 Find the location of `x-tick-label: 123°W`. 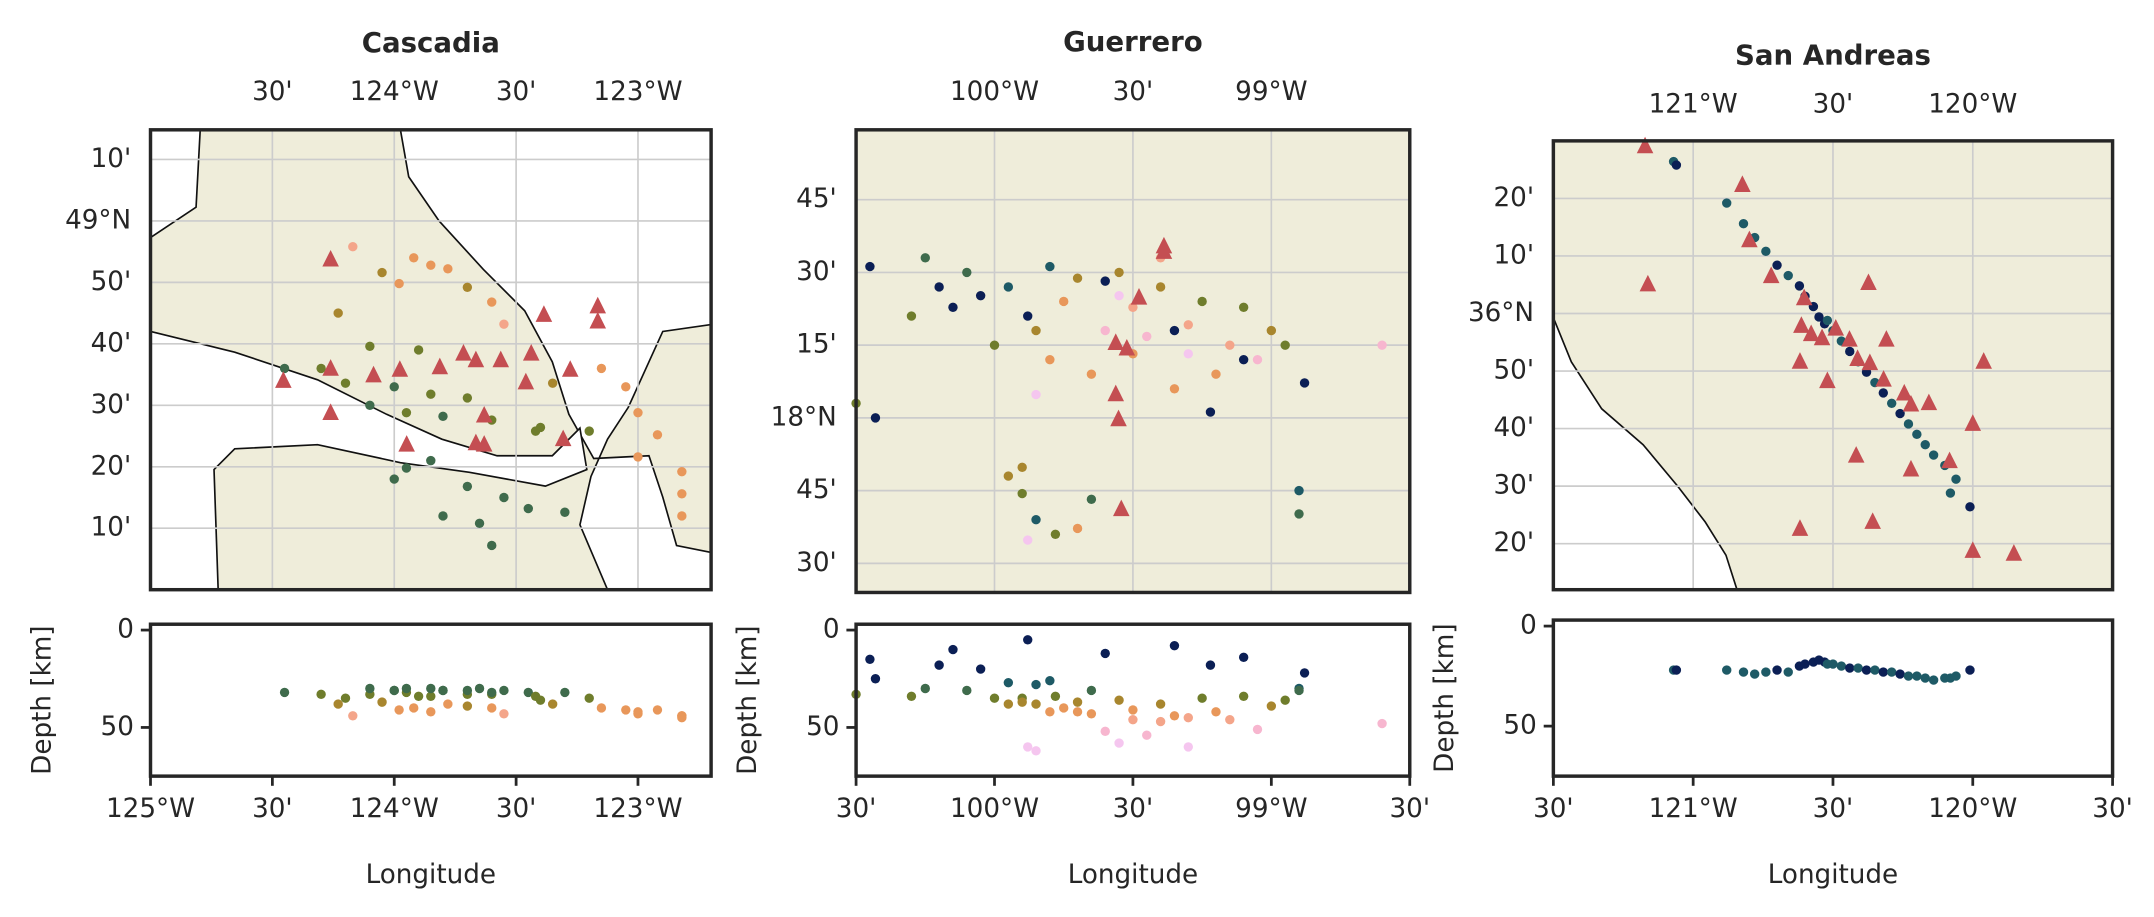

x-tick-label: 123°W is located at coordinates (637, 809).